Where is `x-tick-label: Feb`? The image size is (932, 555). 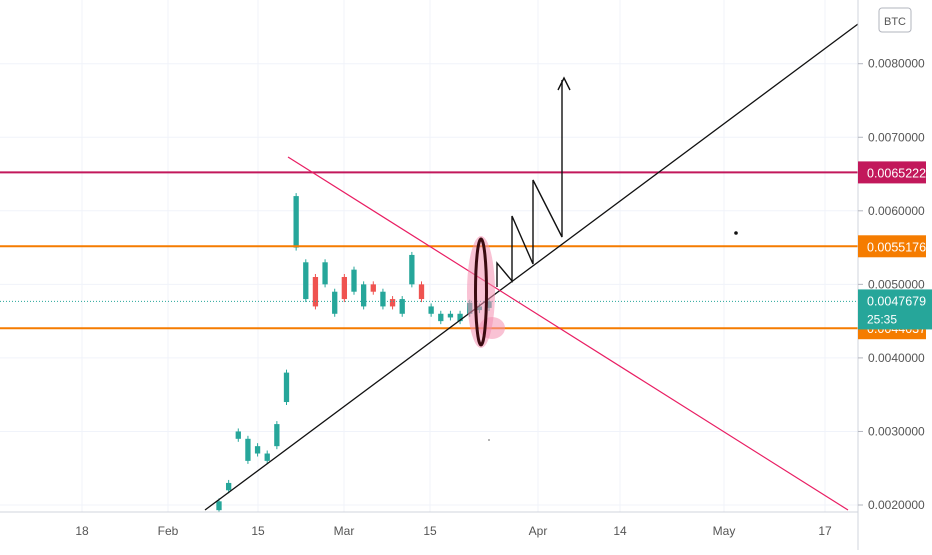
x-tick-label: Feb is located at coordinates (168, 531).